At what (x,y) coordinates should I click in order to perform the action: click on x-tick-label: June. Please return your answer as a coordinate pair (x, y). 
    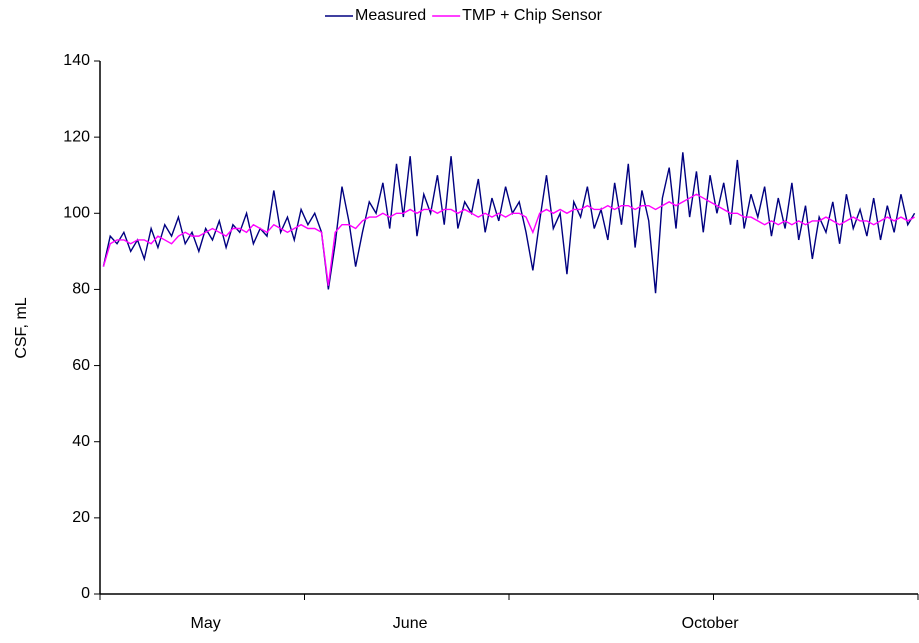
    Looking at the image, I should click on (410, 623).